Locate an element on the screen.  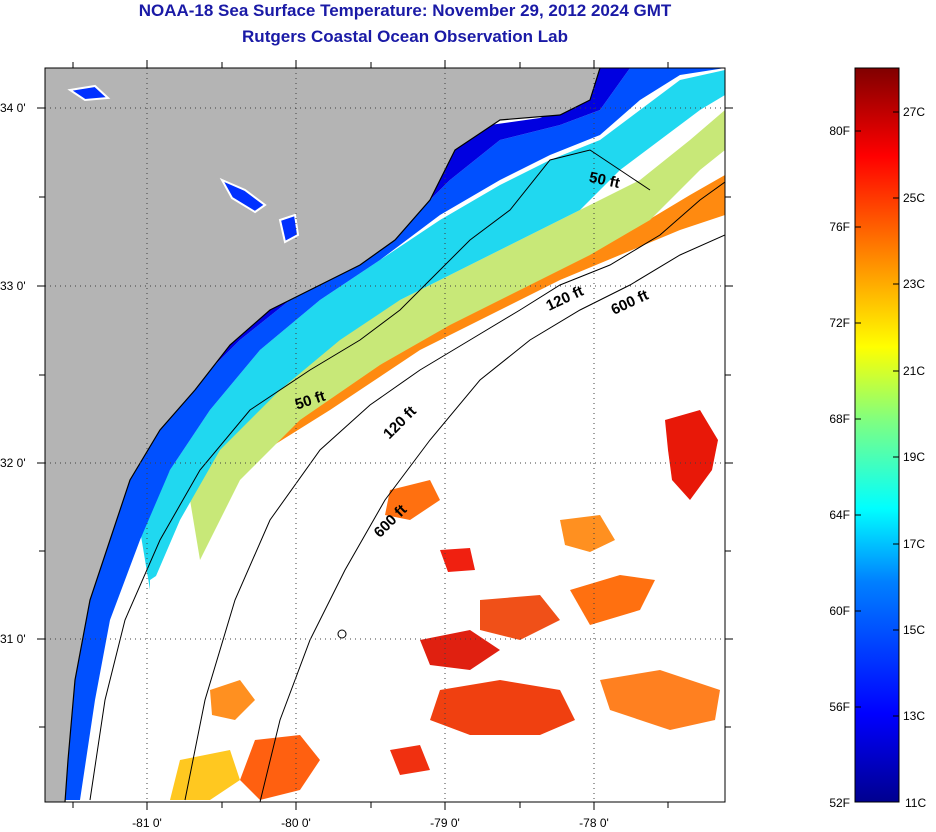
lat-label-34: 34 0' is located at coordinates (13, 108).